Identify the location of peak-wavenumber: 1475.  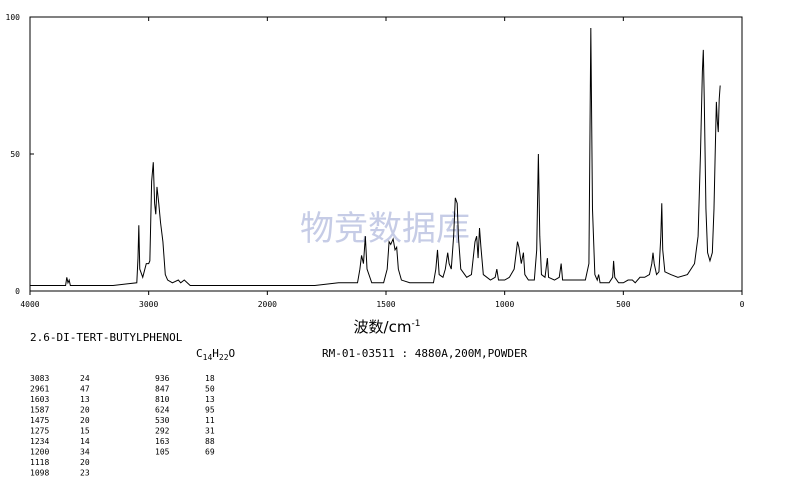
(39, 420).